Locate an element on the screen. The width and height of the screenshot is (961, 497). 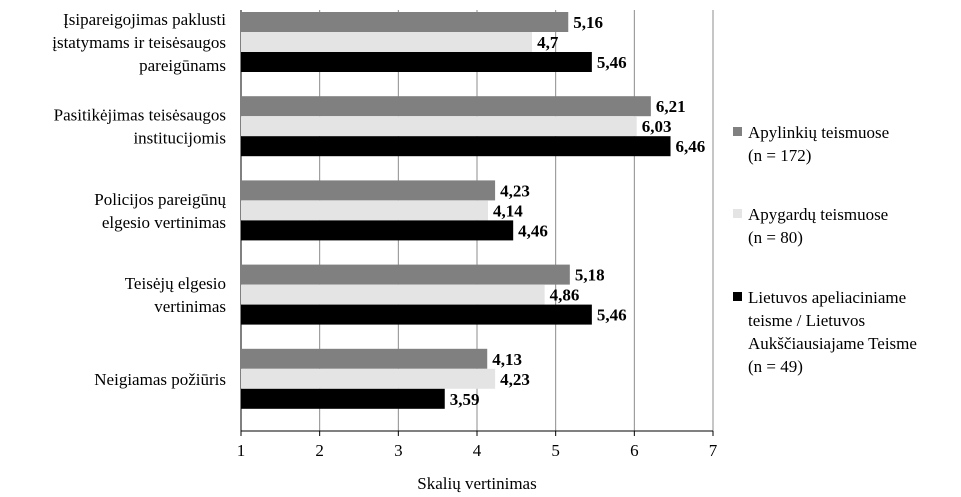
bar-s1-c5 is located at coordinates (364, 358).